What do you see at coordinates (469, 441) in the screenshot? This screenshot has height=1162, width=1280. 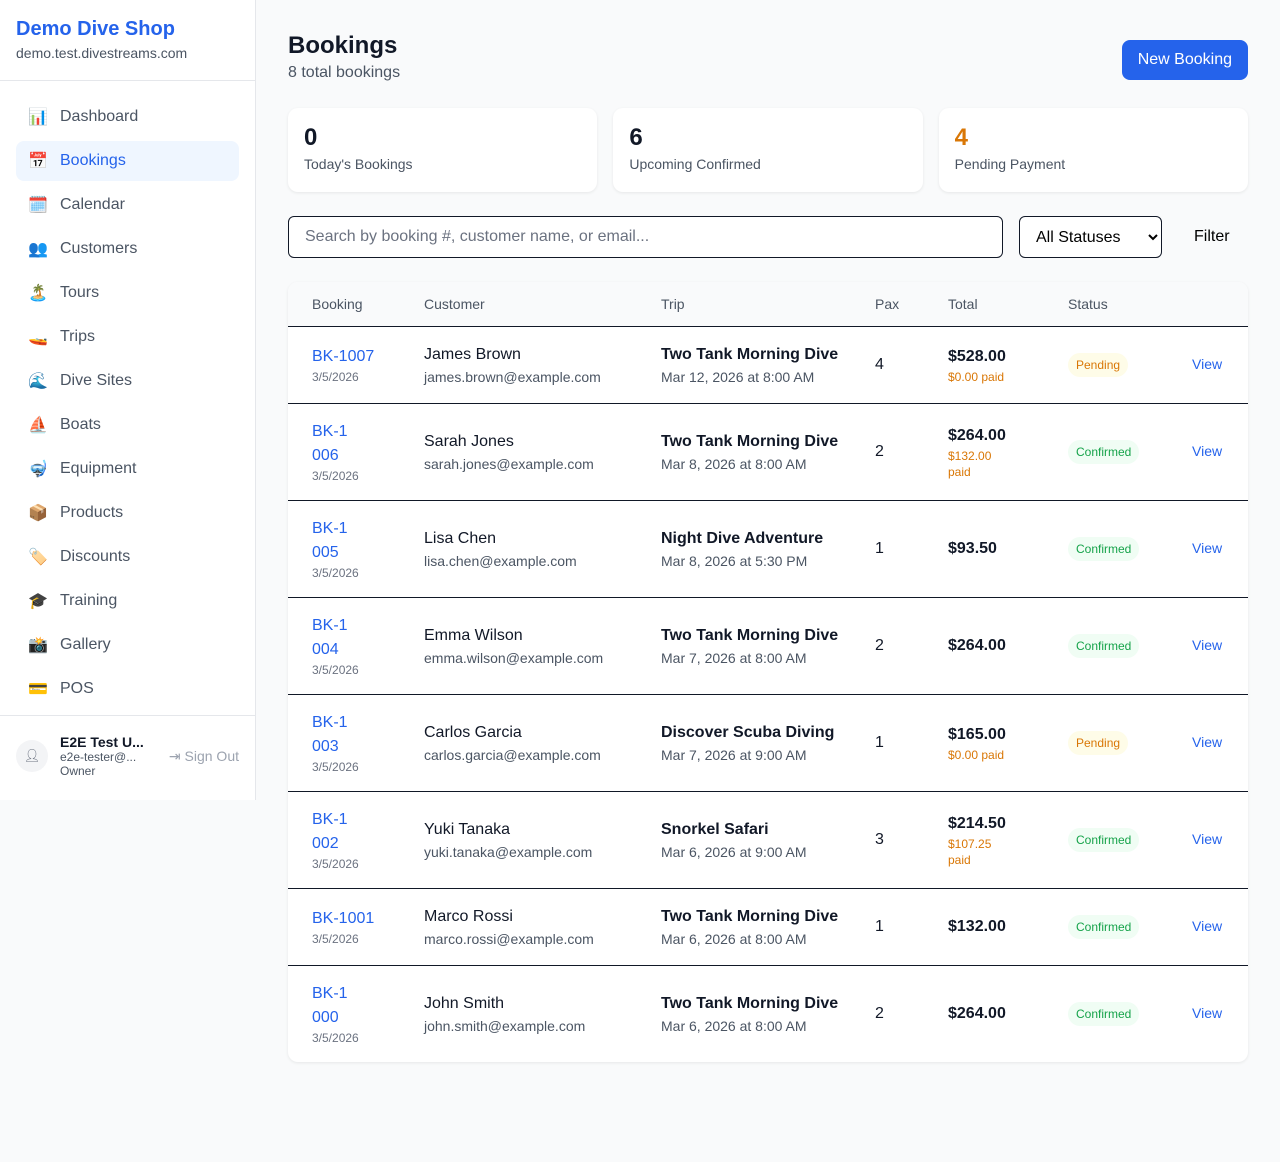 I see `customer-name: Sarah Jones` at bounding box center [469, 441].